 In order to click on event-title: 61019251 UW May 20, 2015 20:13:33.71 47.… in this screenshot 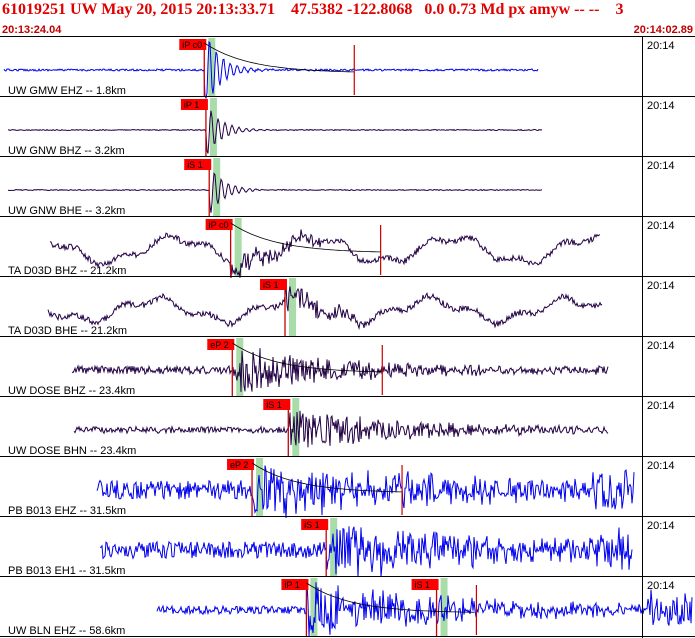, I will do `click(313, 9)`.